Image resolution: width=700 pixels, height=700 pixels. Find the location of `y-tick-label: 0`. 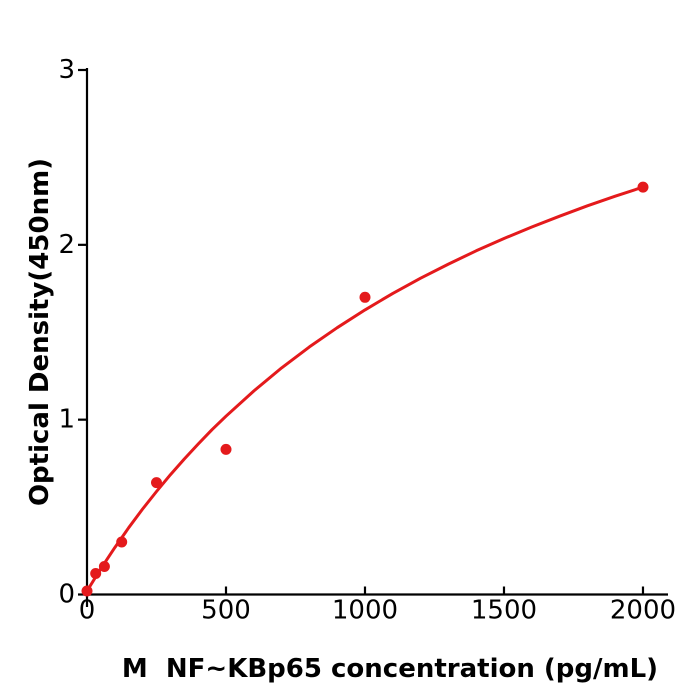

y-tick-label: 0 is located at coordinates (66, 595).